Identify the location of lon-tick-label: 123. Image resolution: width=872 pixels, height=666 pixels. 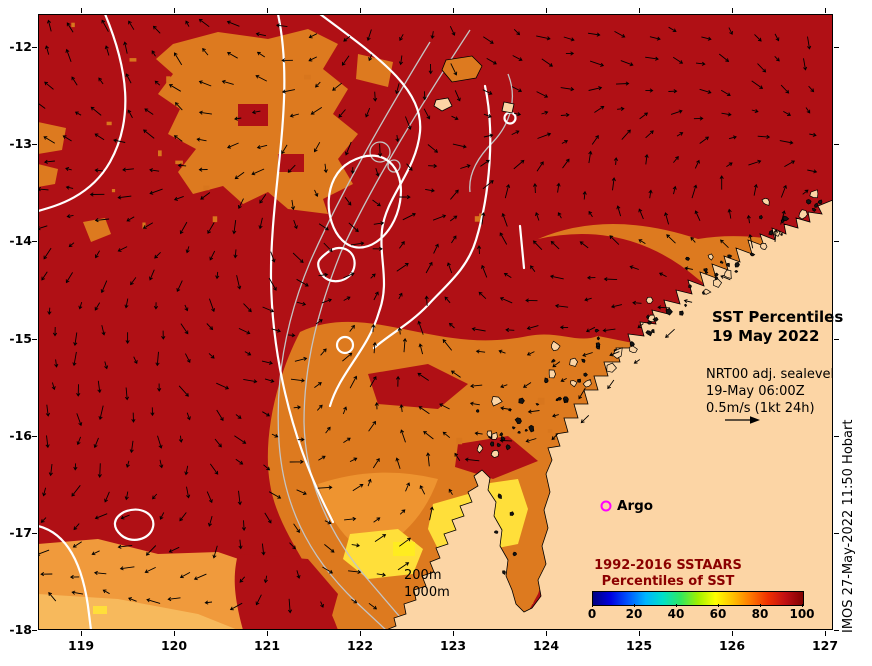
(453, 645).